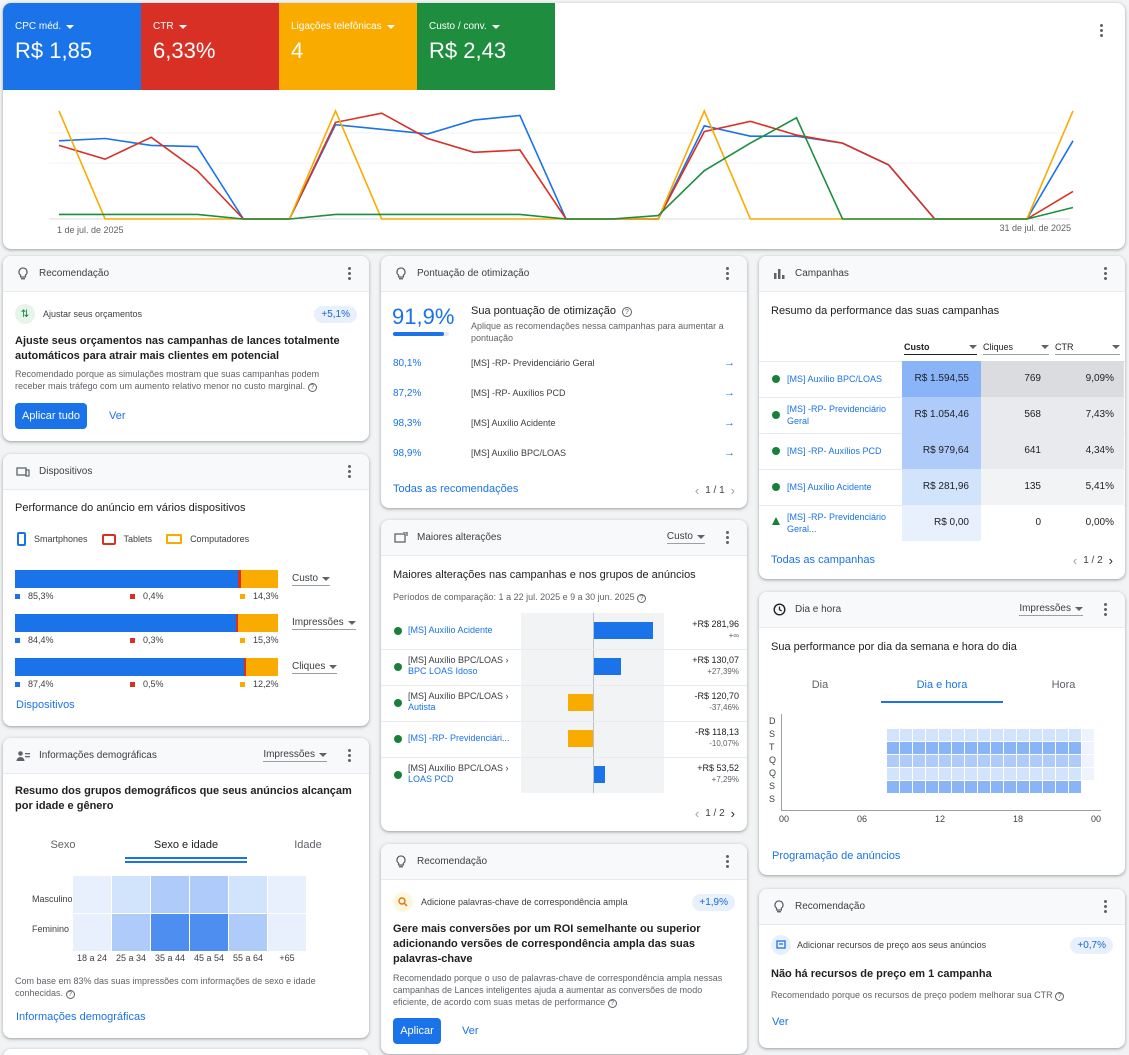 The width and height of the screenshot is (1129, 1055). I want to click on change-entity: [MS] Auxílio BPC/LOAS › LOAS PCD, so click(464, 774).